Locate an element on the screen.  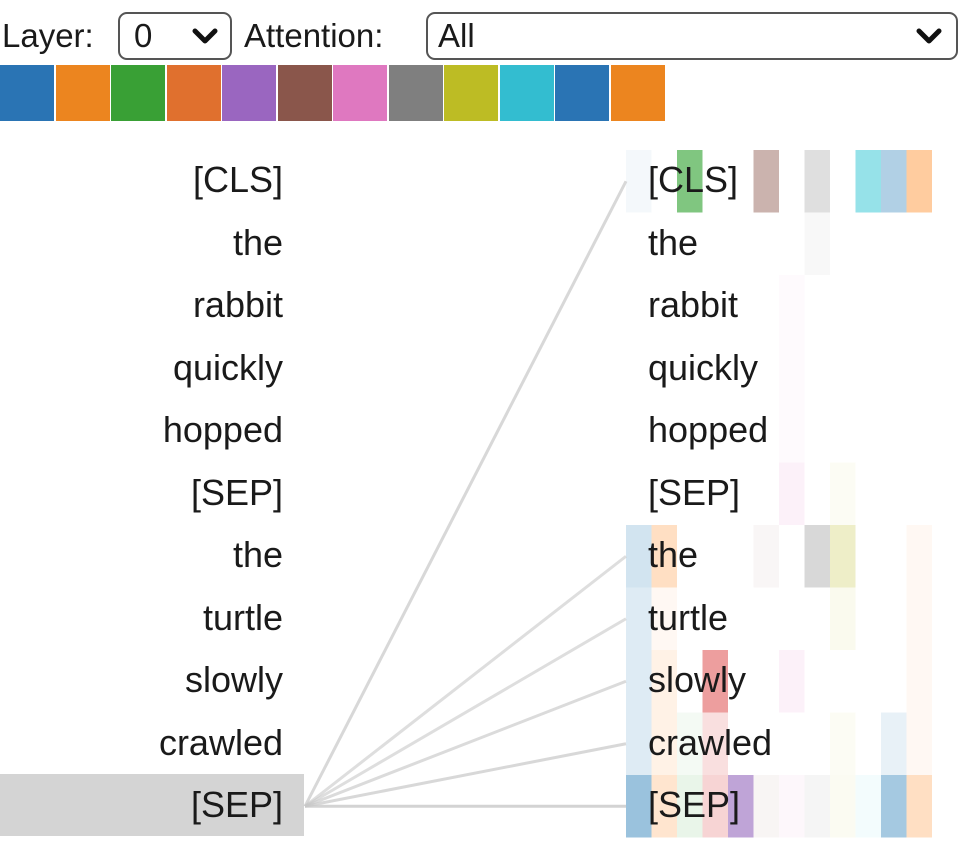
layer-label: Layer: is located at coordinates (48, 35).